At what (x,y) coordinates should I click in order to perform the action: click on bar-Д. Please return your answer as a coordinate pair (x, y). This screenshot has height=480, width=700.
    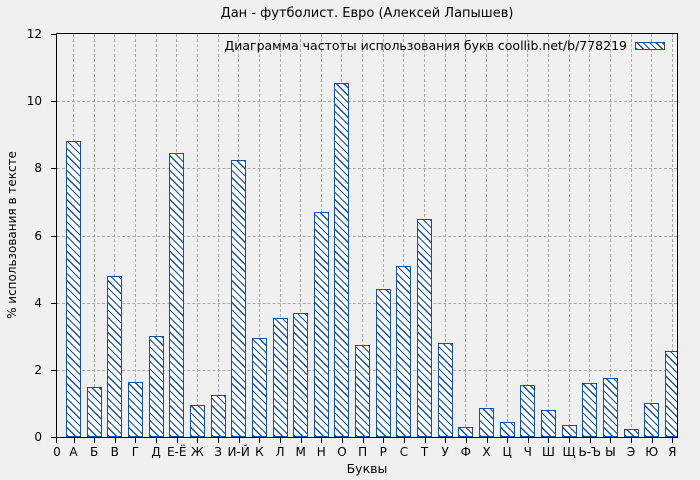
    Looking at the image, I should click on (156, 386).